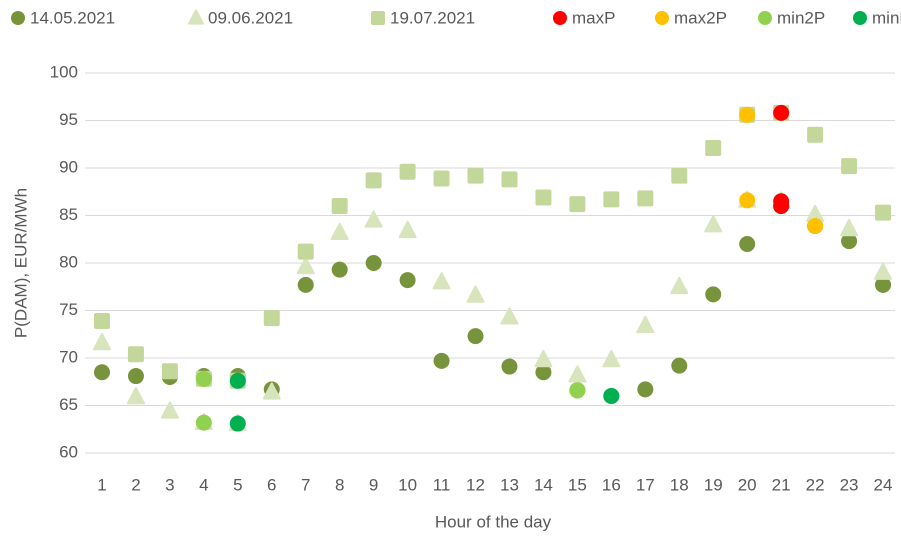 This screenshot has width=901, height=536. What do you see at coordinates (271, 484) in the screenshot?
I see `x-tick-label: 6` at bounding box center [271, 484].